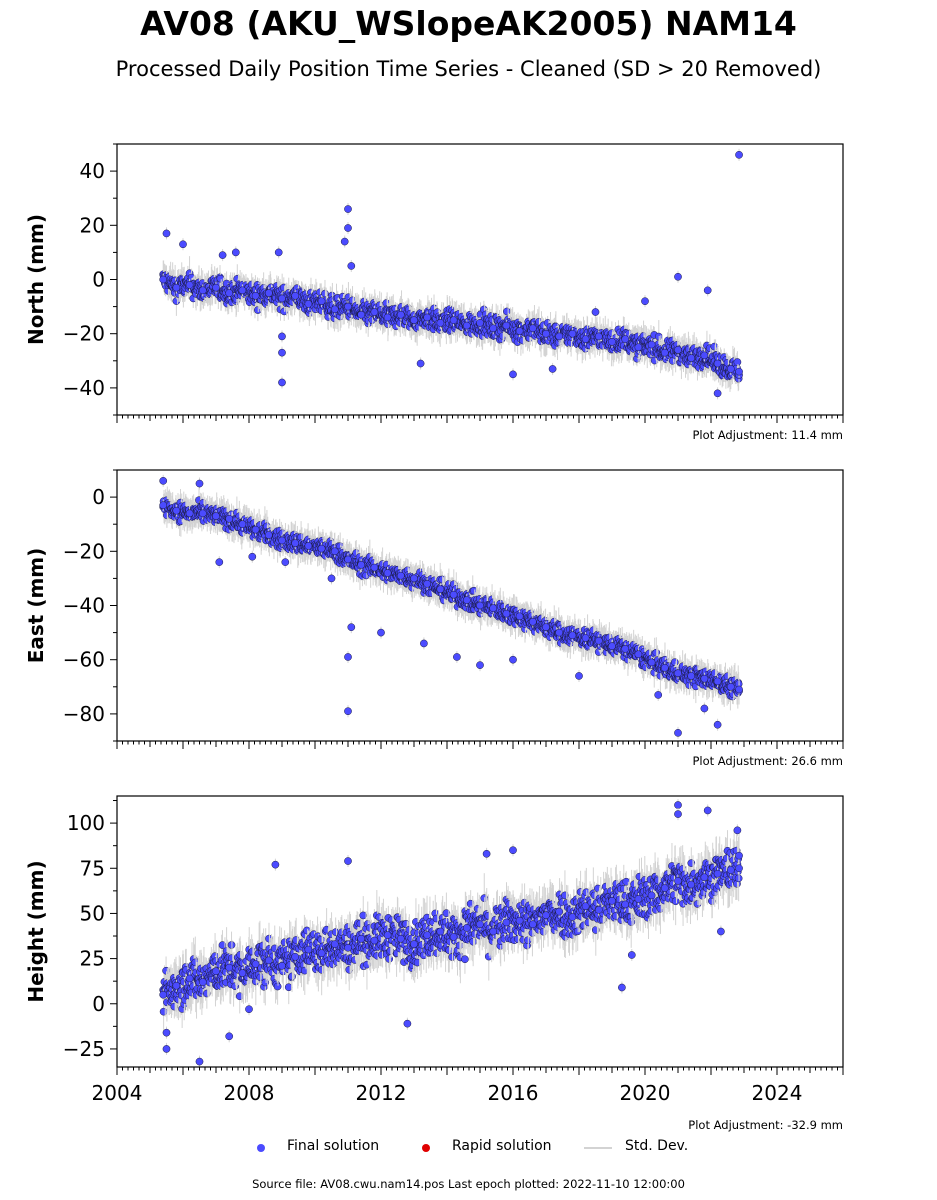 This screenshot has height=1200, width=937. What do you see at coordinates (92, 225) in the screenshot?
I see `y-tick-label: 20` at bounding box center [92, 225].